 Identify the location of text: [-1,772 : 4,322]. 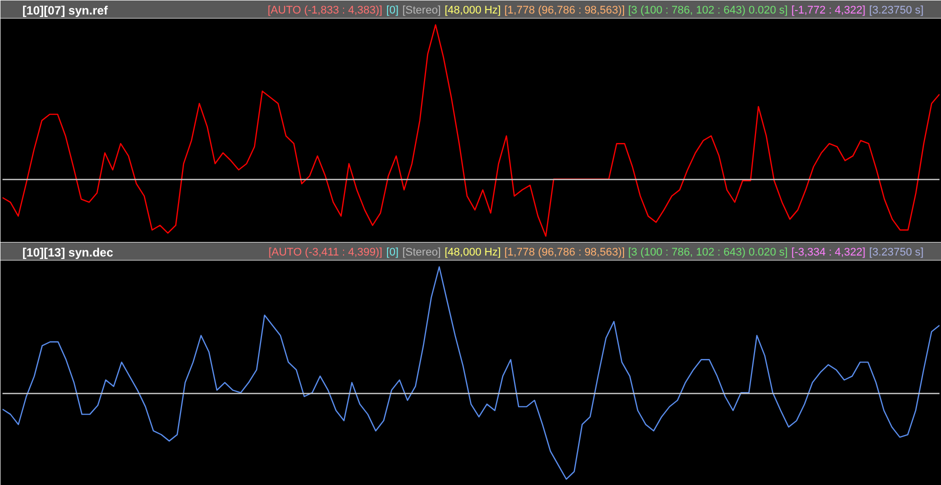
(828, 10).